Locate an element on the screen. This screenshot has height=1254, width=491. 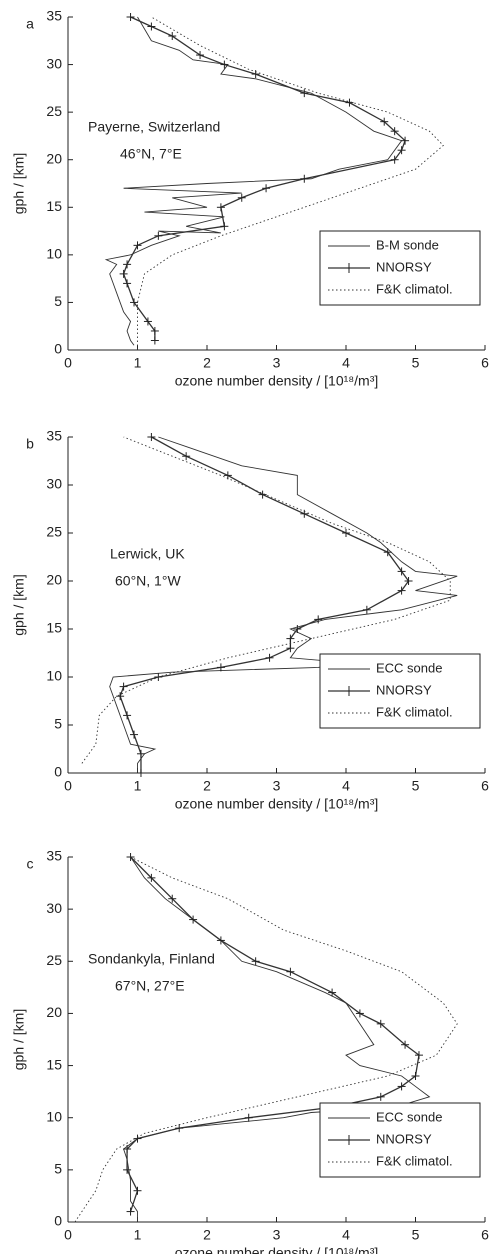
legend-label: B-M sonde is located at coordinates (407, 244).